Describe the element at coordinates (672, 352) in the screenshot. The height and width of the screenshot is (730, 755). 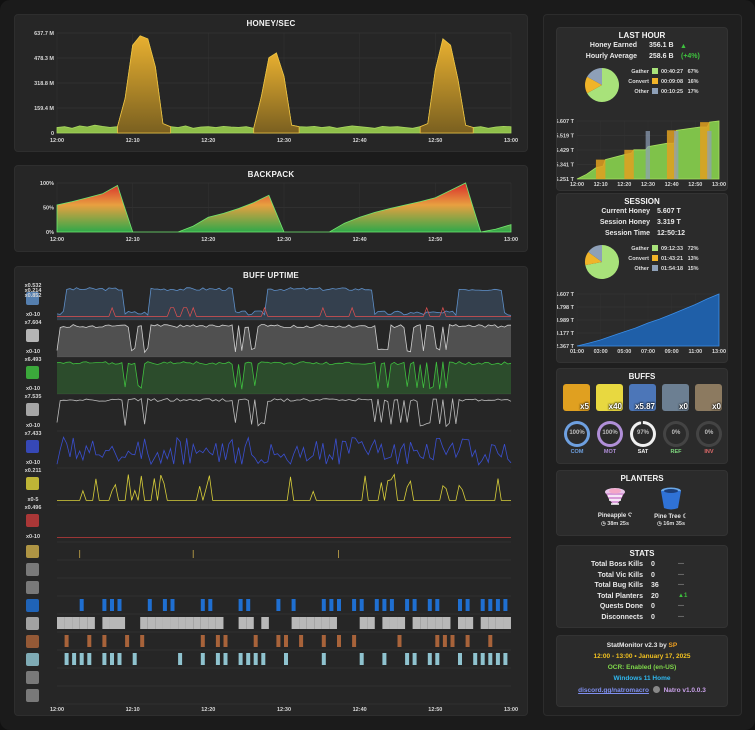
I see `x-tick-label: 09:00` at that location.